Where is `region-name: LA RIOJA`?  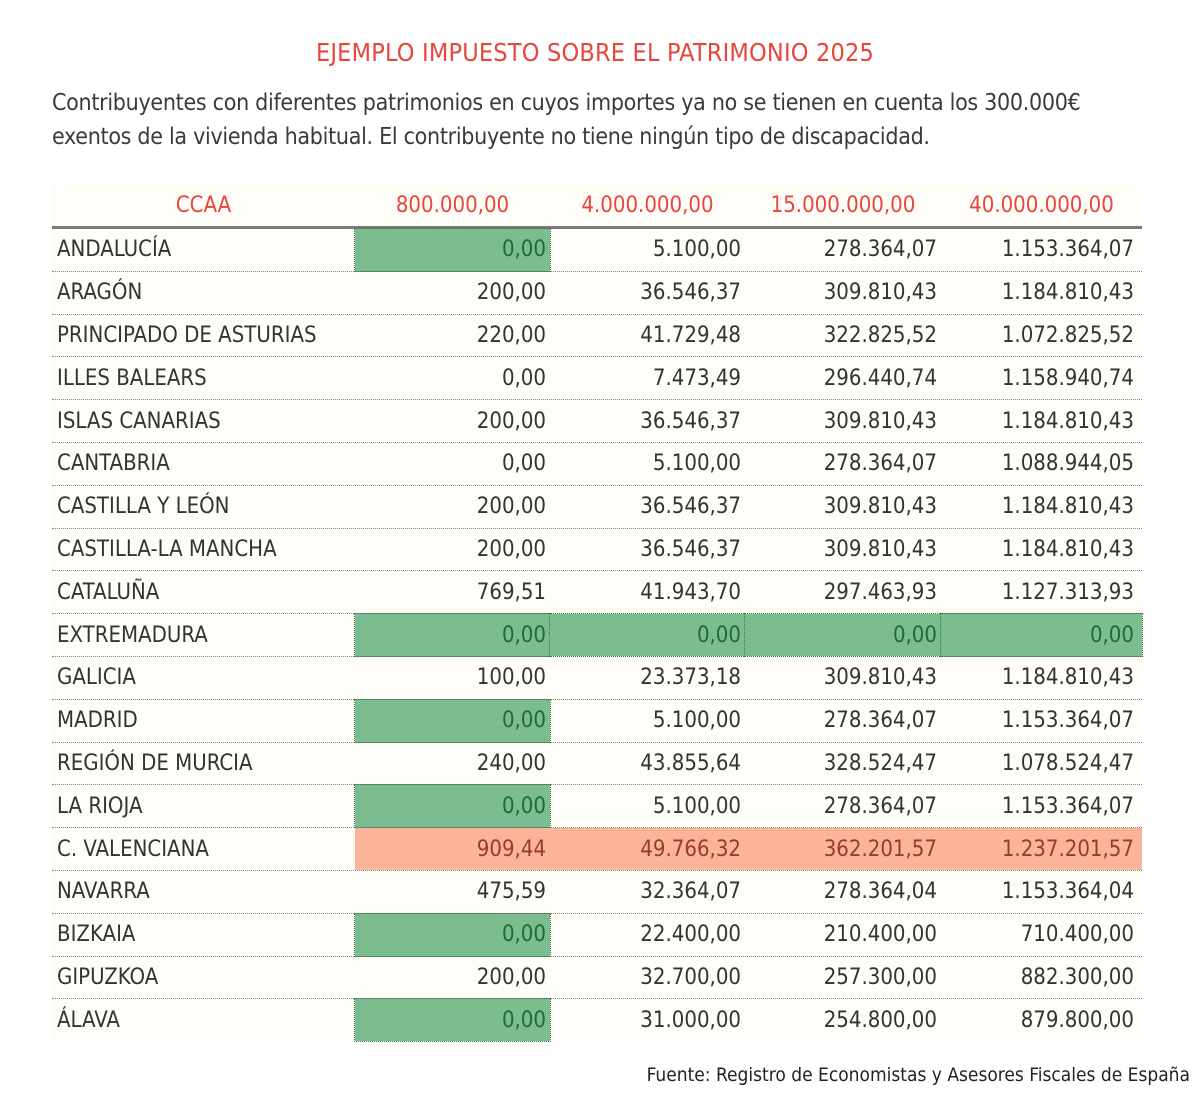
region-name: LA RIOJA is located at coordinates (100, 806).